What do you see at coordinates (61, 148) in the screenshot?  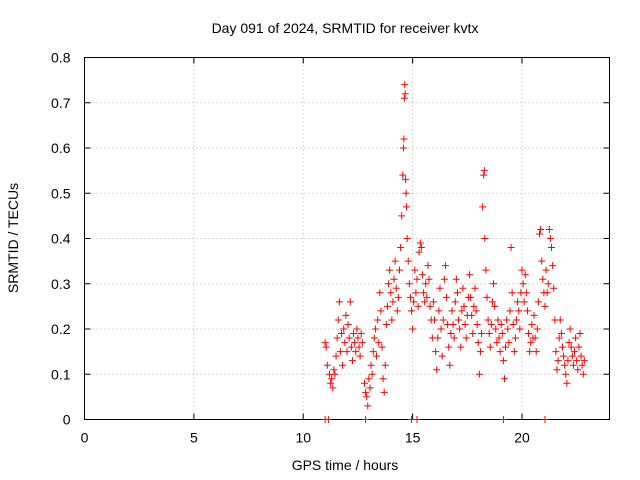 I see `y-tick-label: 0.6` at bounding box center [61, 148].